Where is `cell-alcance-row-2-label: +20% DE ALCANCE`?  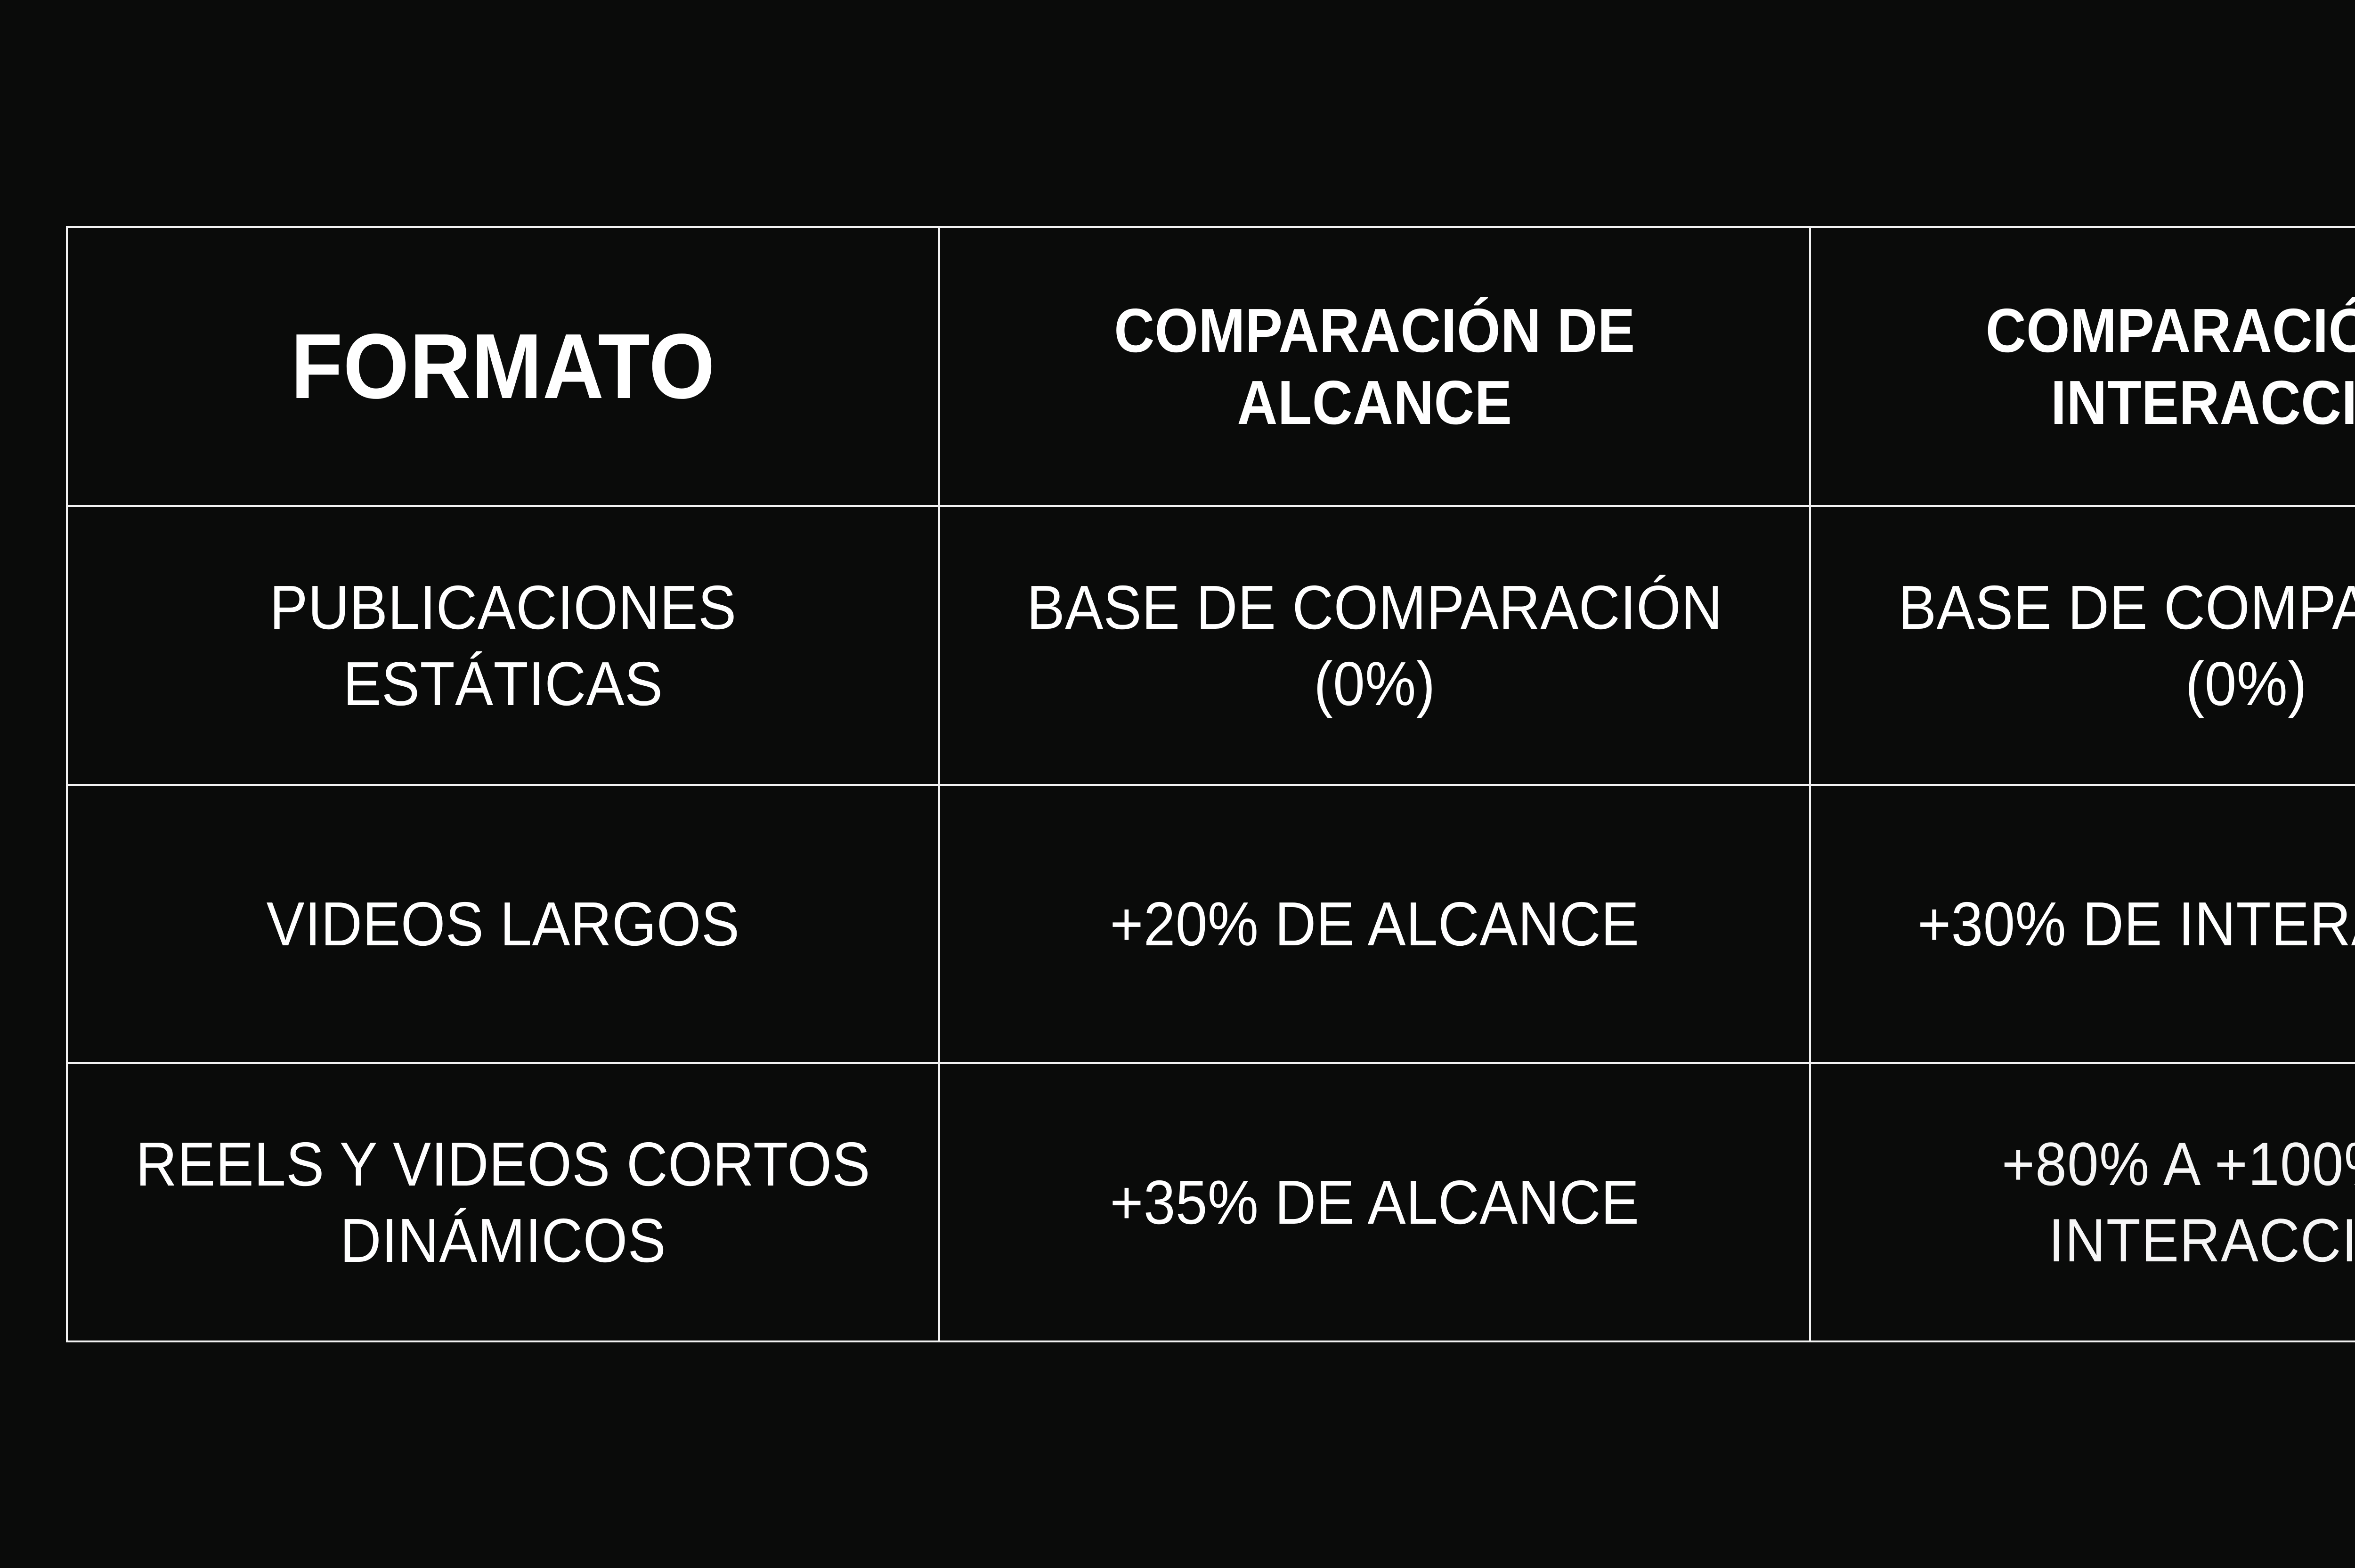 cell-alcance-row-2-label: +20% DE ALCANCE is located at coordinates (1375, 924).